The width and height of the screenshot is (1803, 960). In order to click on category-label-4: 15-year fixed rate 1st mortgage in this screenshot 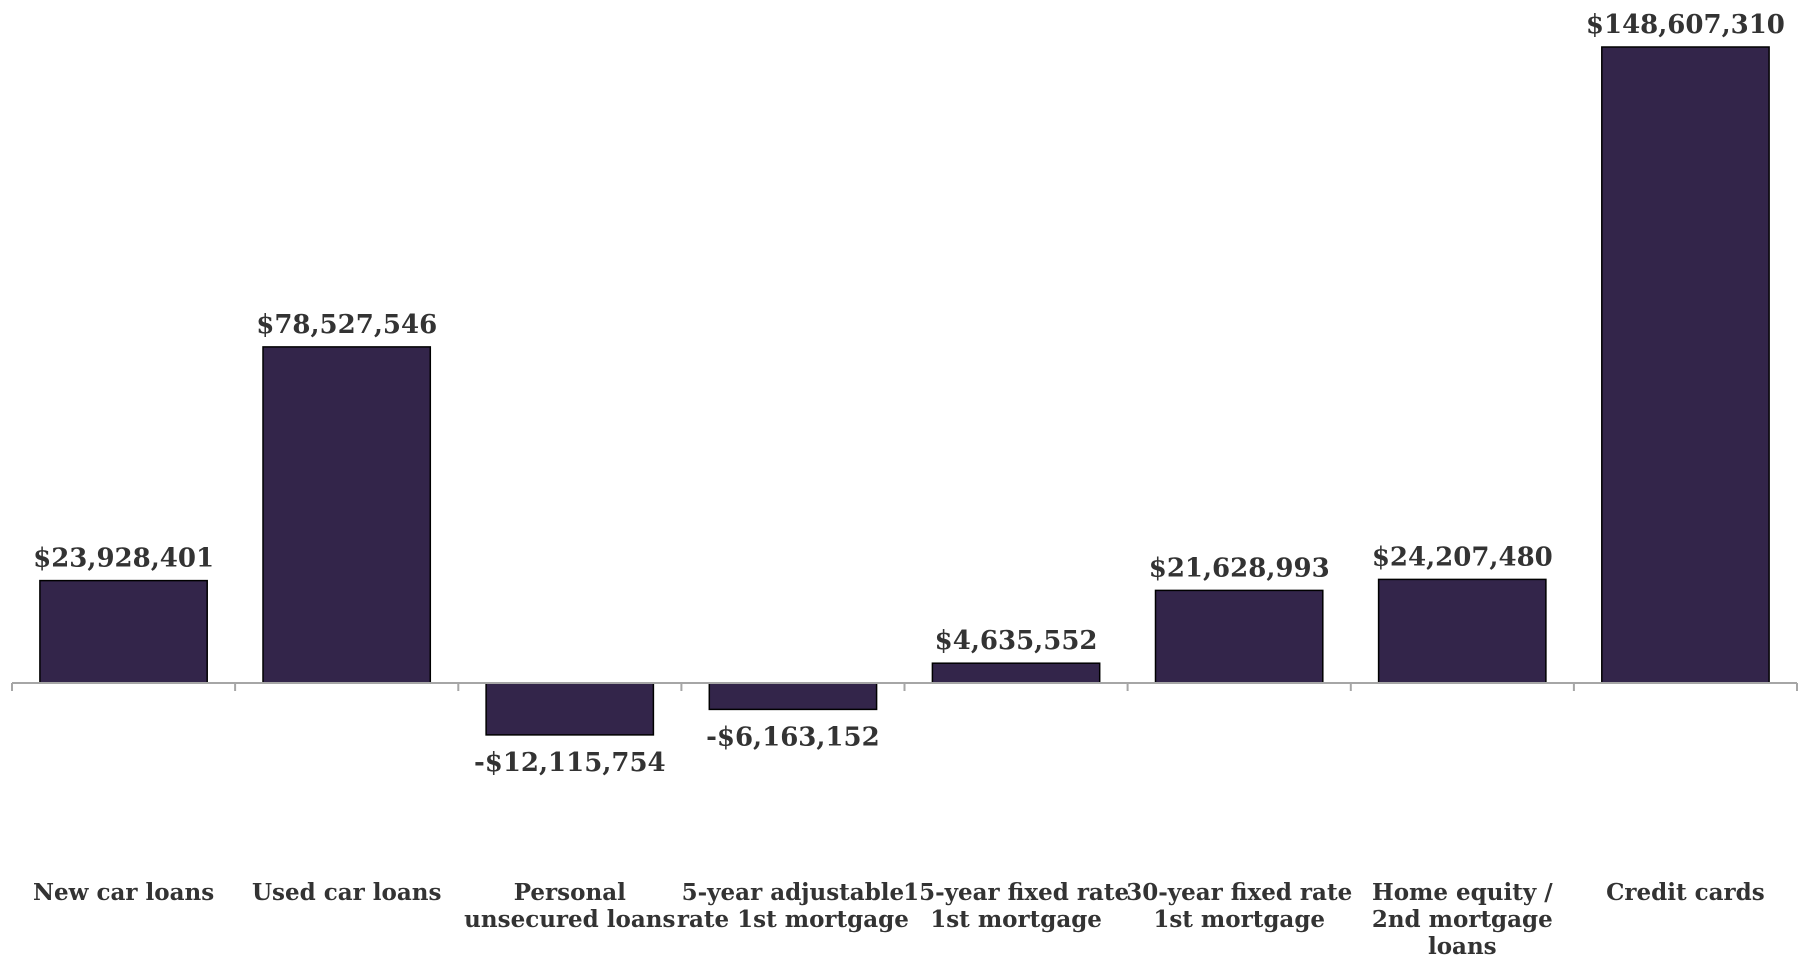, I will do `click(1016, 906)`.